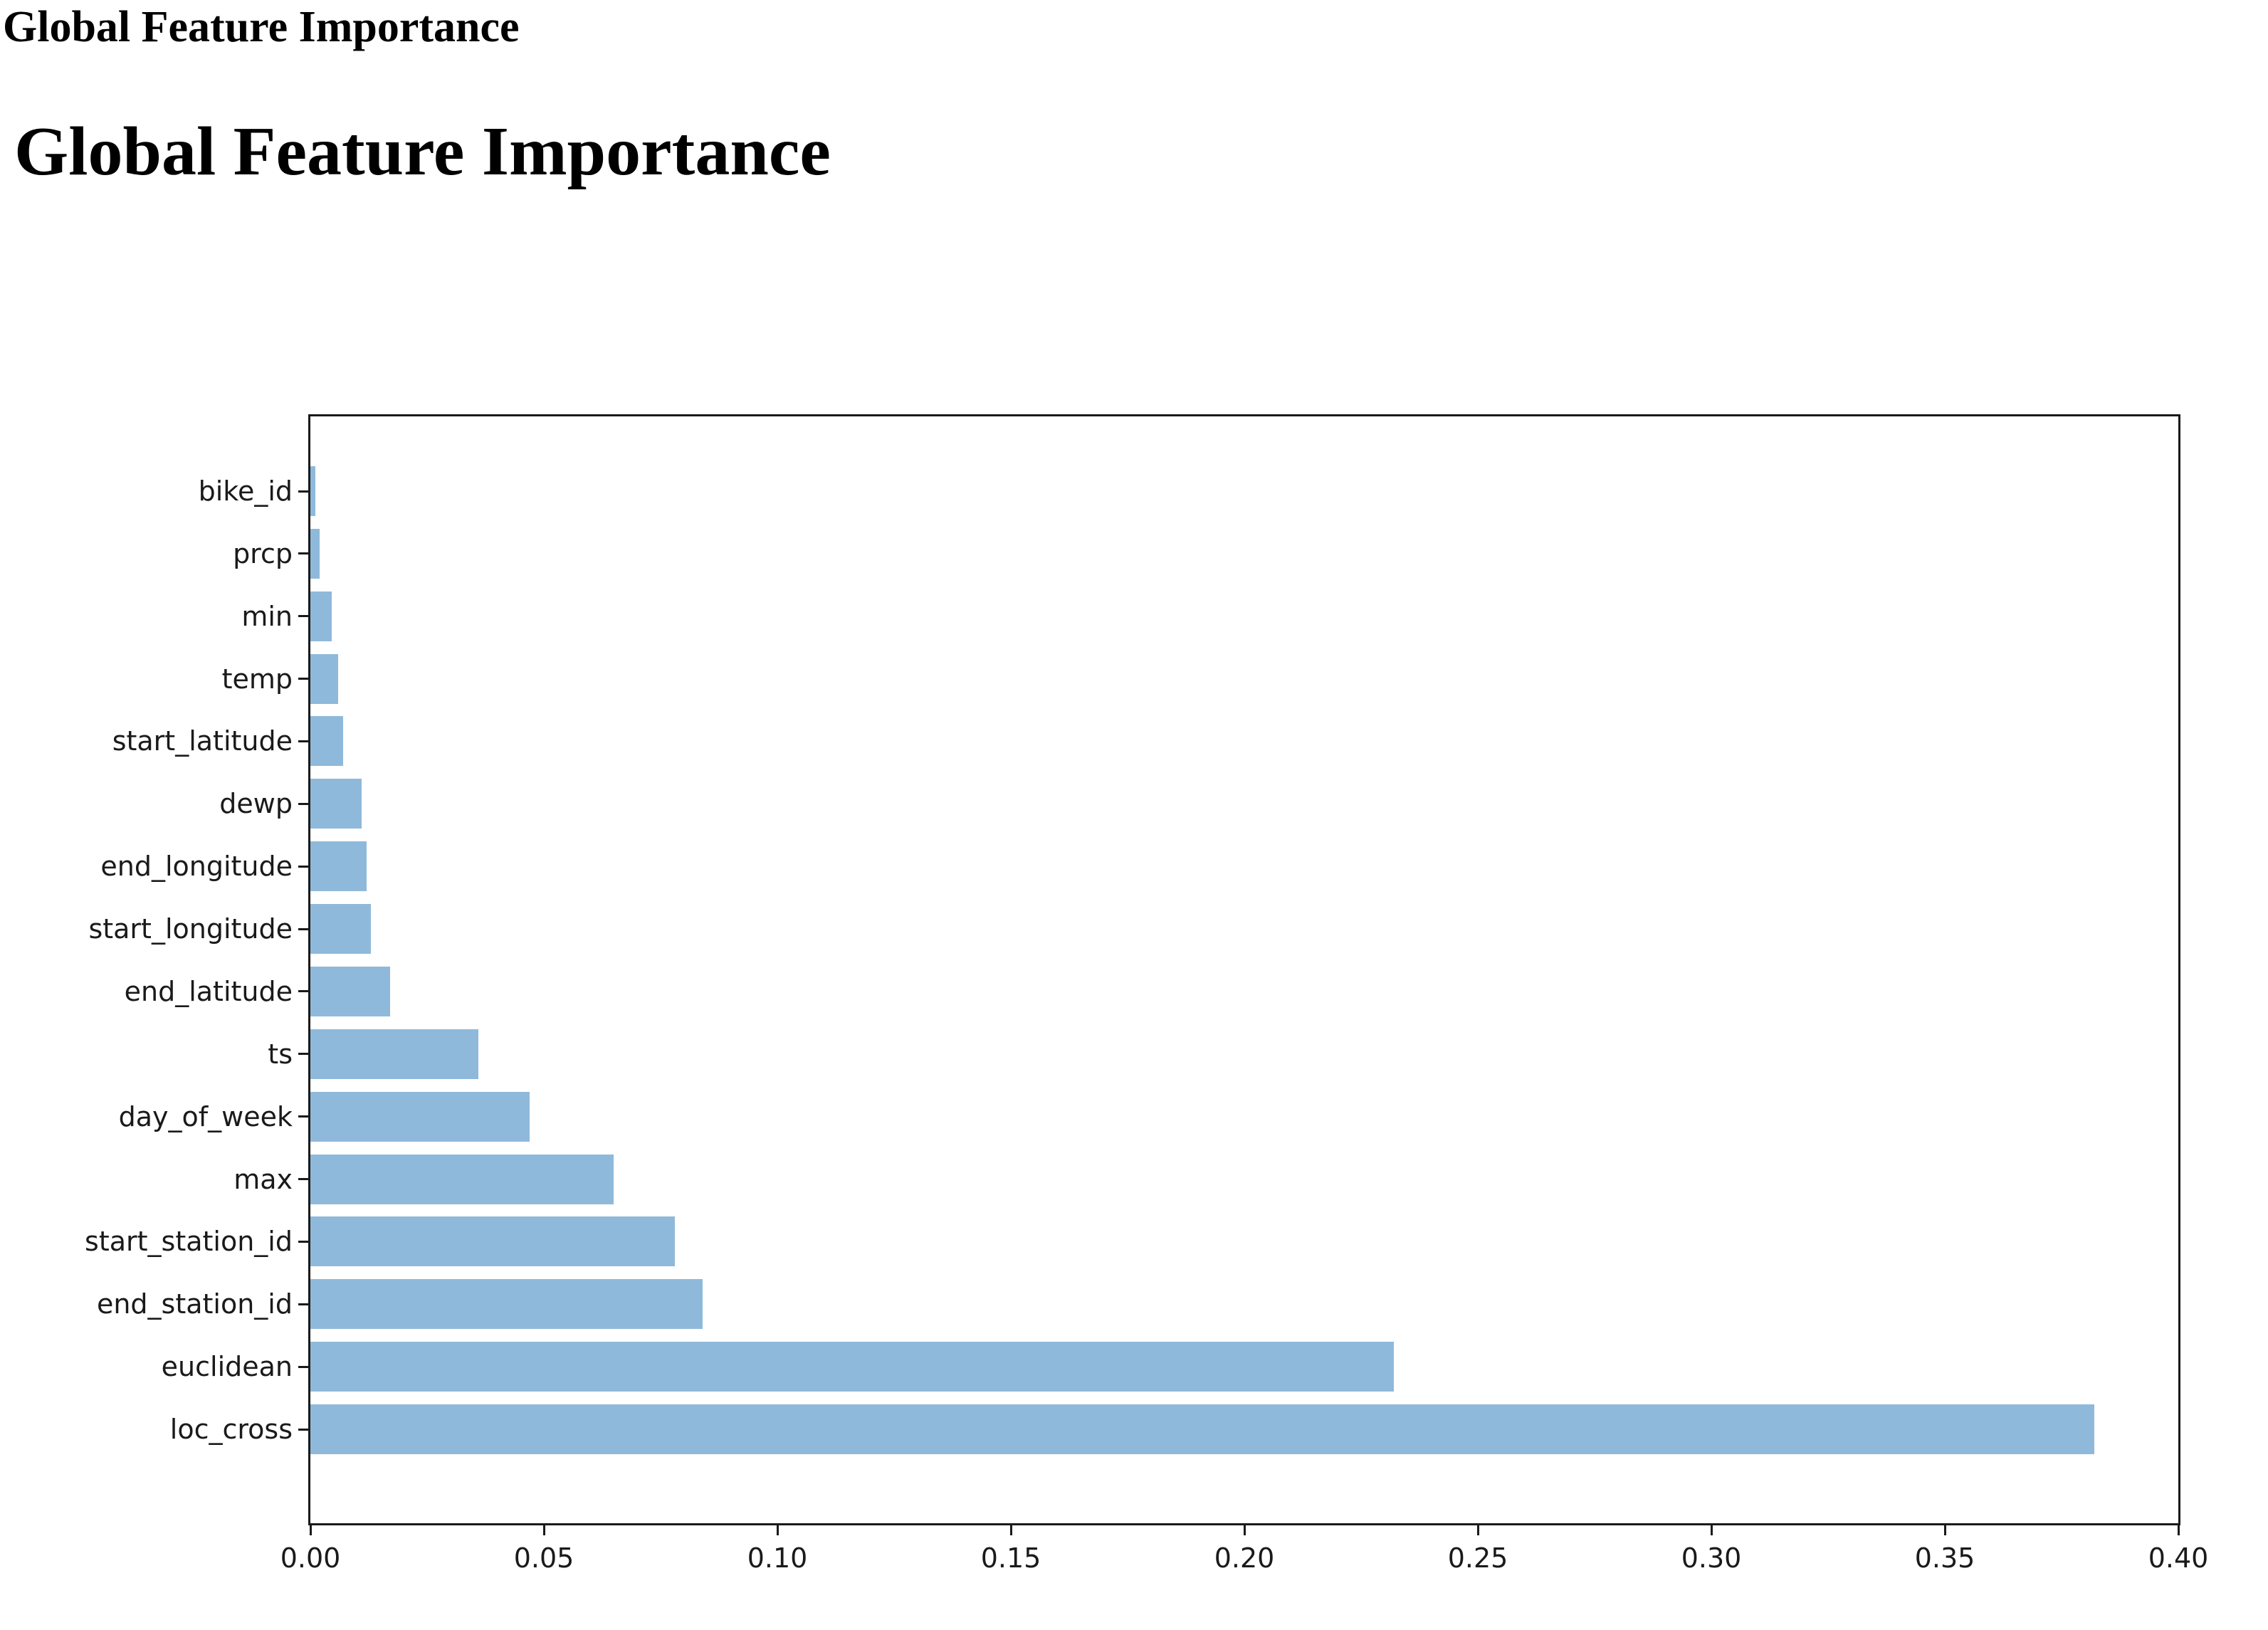 The image size is (2268, 1630). I want to click on y-tick-label: end_latitude, so click(208, 991).